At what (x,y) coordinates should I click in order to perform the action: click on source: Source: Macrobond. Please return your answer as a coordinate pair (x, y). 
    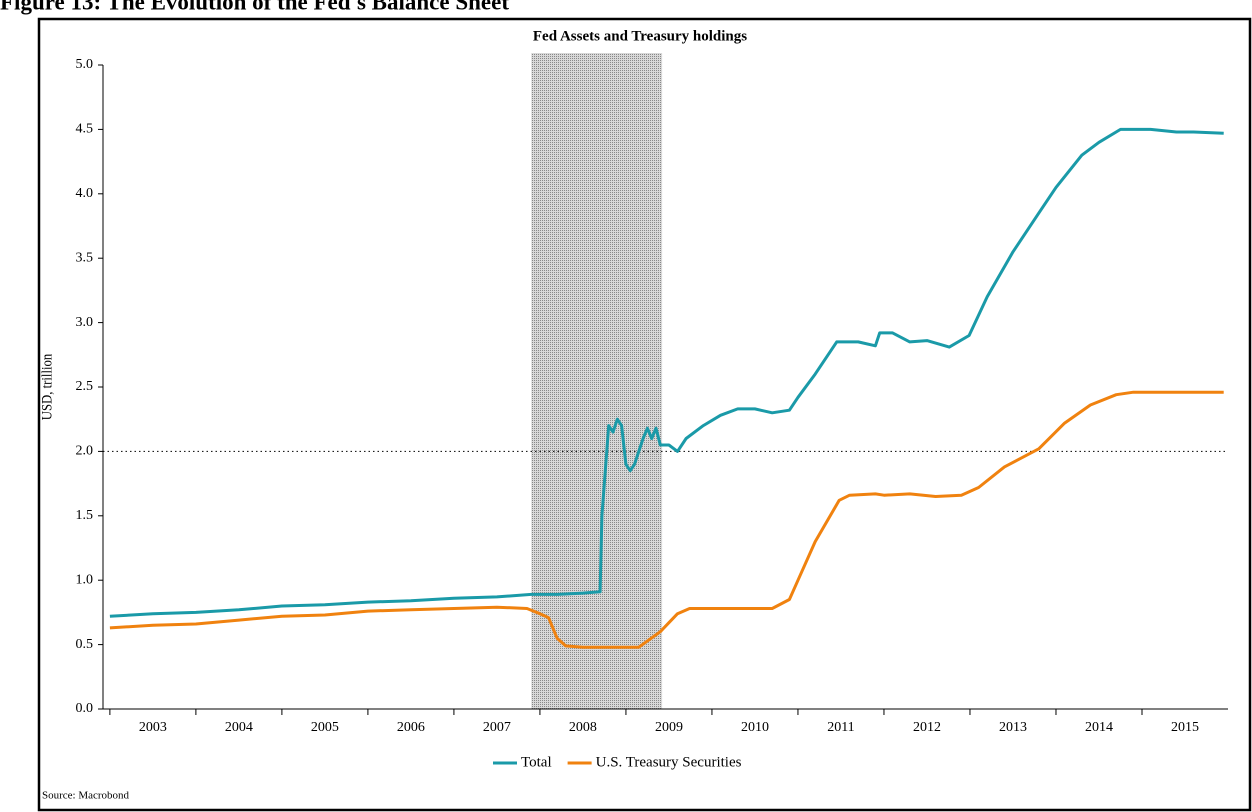
    Looking at the image, I should click on (86, 796).